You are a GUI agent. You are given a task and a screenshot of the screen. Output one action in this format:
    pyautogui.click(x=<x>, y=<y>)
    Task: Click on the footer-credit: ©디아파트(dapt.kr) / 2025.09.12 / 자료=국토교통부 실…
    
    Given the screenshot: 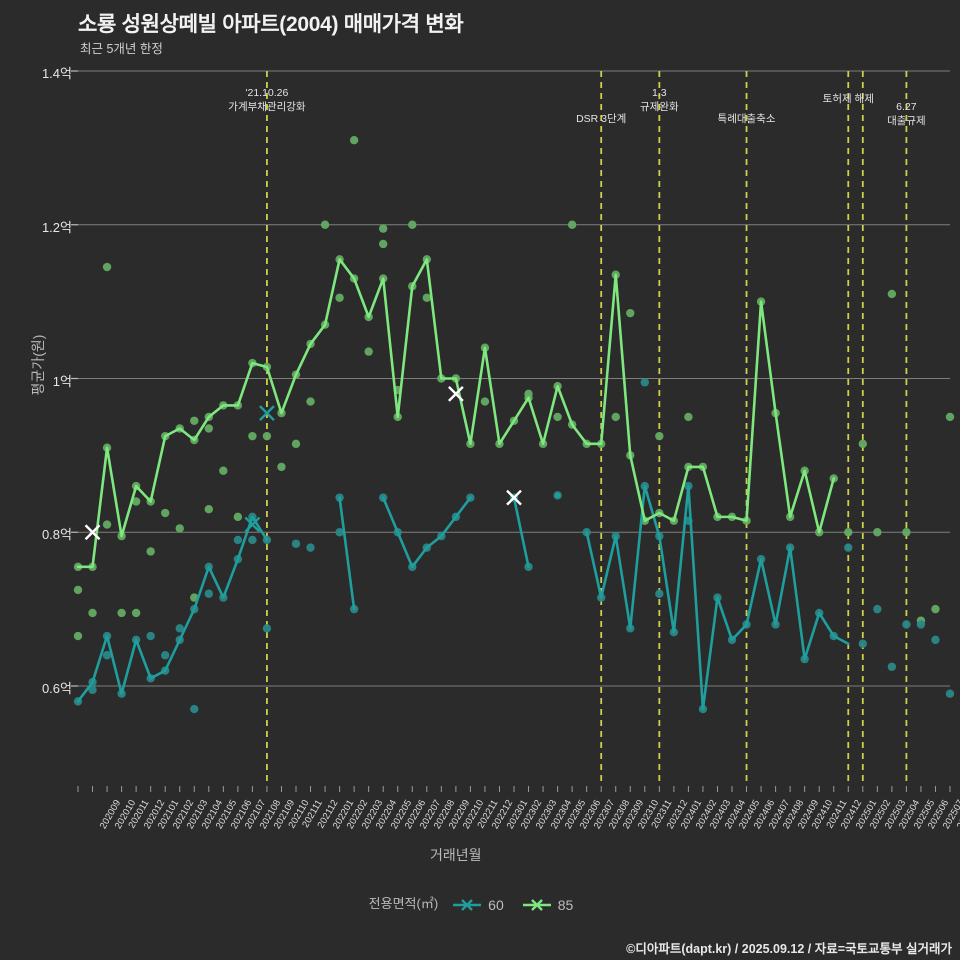 What is the action you would take?
    pyautogui.click(x=789, y=949)
    